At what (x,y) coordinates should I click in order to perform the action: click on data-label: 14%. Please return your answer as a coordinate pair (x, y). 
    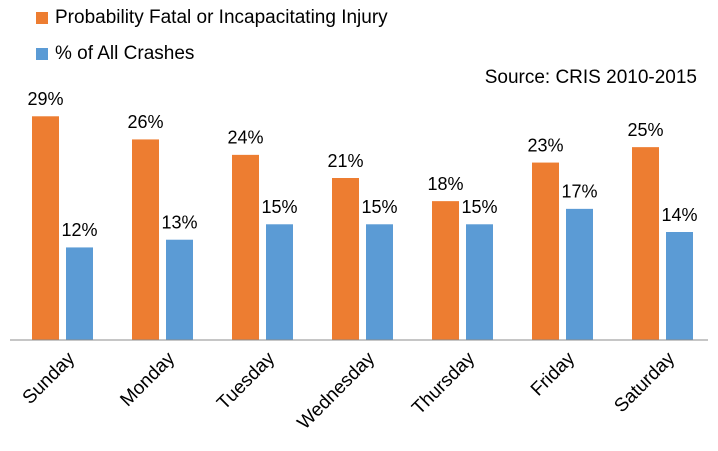
    Looking at the image, I should click on (679, 215).